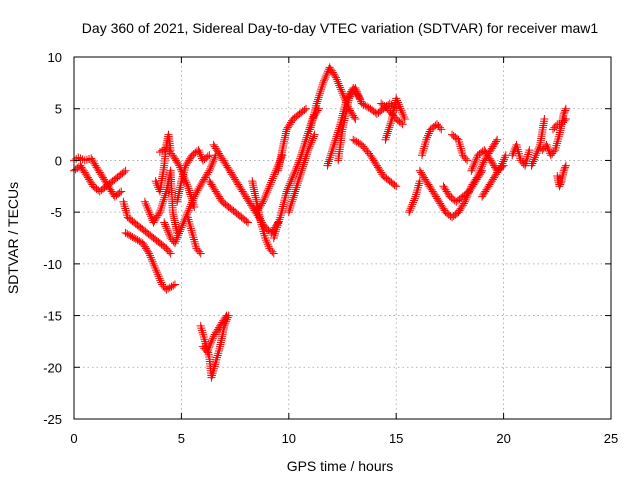 This screenshot has width=640, height=480. What do you see at coordinates (52, 316) in the screenshot?
I see `y-tick-label: -15` at bounding box center [52, 316].